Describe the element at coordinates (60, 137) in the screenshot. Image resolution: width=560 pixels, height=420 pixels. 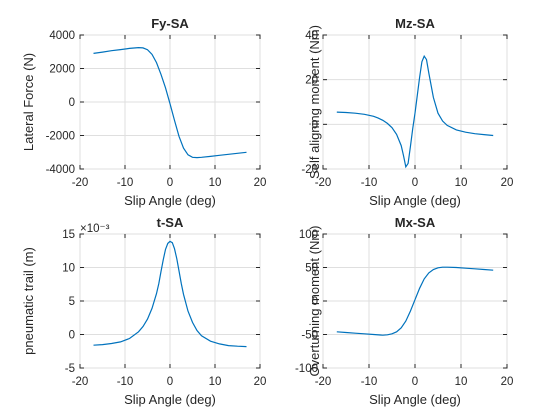
I see `y-tick-label: -2000` at that location.